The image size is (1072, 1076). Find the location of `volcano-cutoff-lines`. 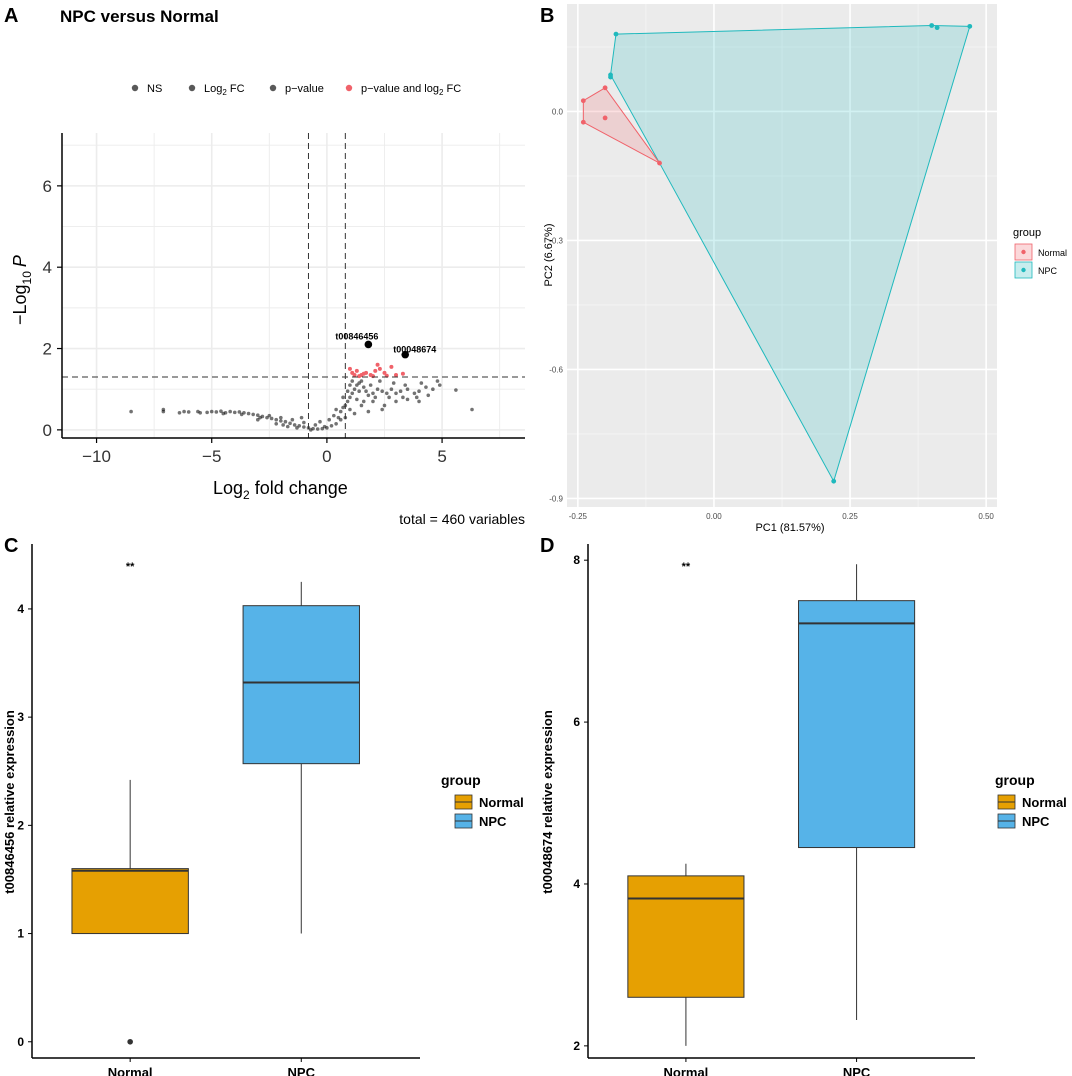

volcano-cutoff-lines is located at coordinates (293, 285).